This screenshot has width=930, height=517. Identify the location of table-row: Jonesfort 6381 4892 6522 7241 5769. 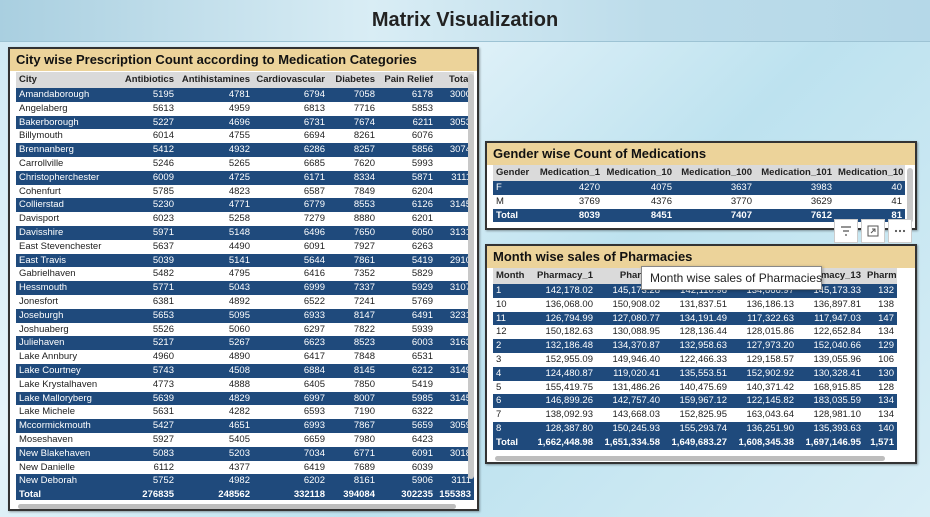
(245, 301).